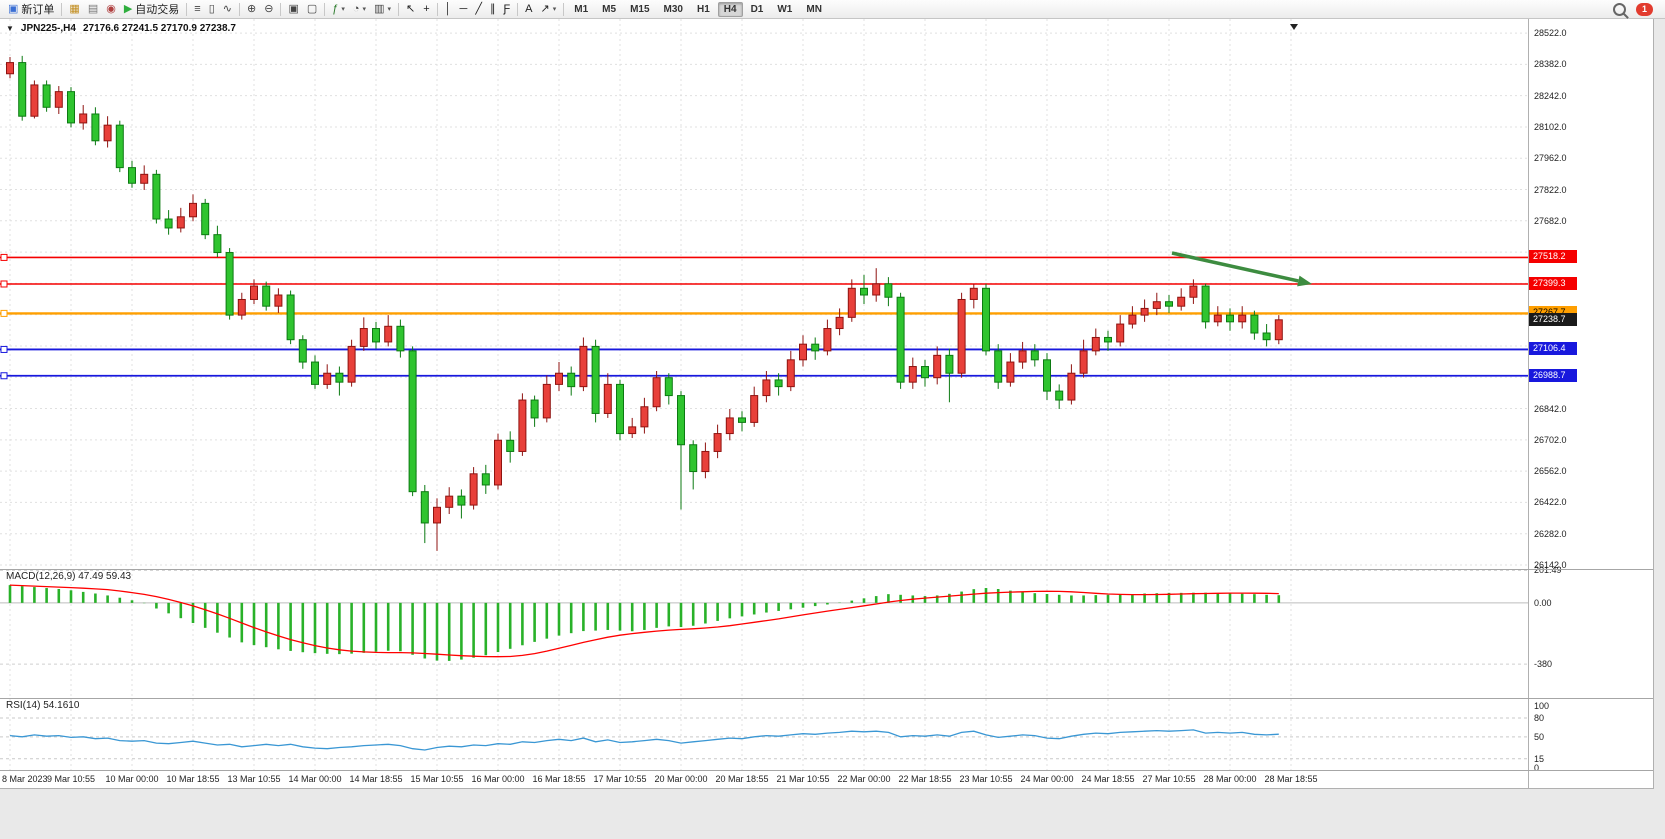 The height and width of the screenshot is (839, 1665). Describe the element at coordinates (1550, 64) in the screenshot. I see `price-tick: 28382.0` at that location.